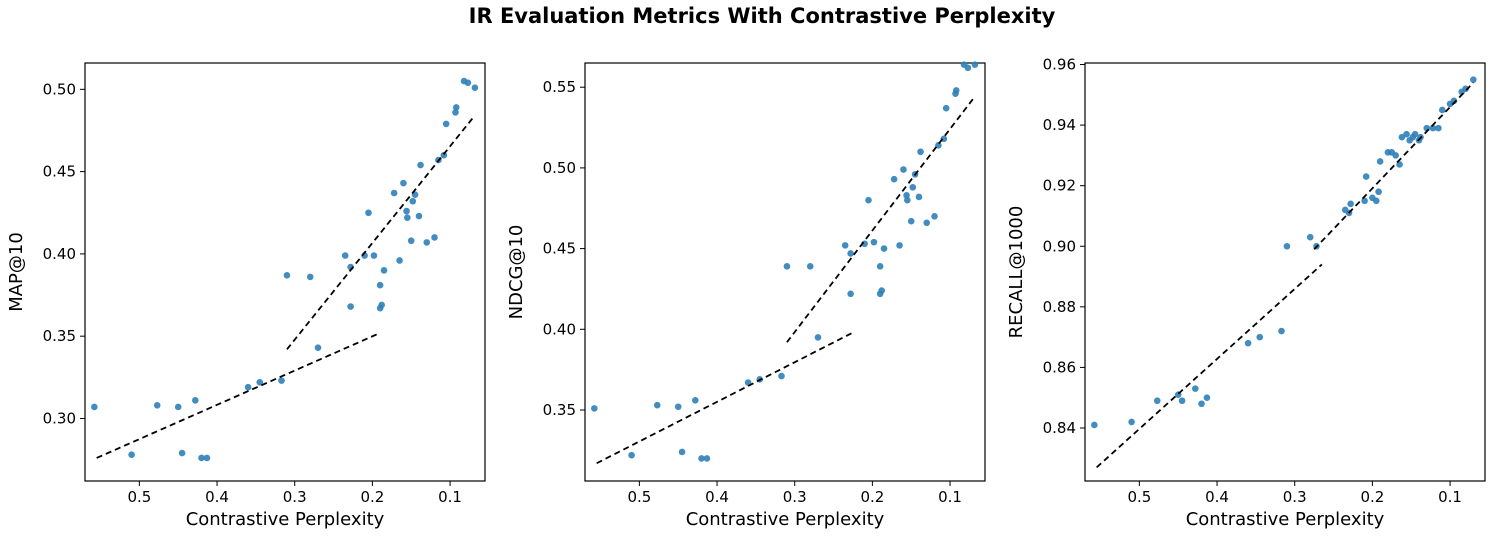 This screenshot has width=1494, height=538. What do you see at coordinates (59, 418) in the screenshot?
I see `map-at-10-y-tick-label: 0.30` at bounding box center [59, 418].